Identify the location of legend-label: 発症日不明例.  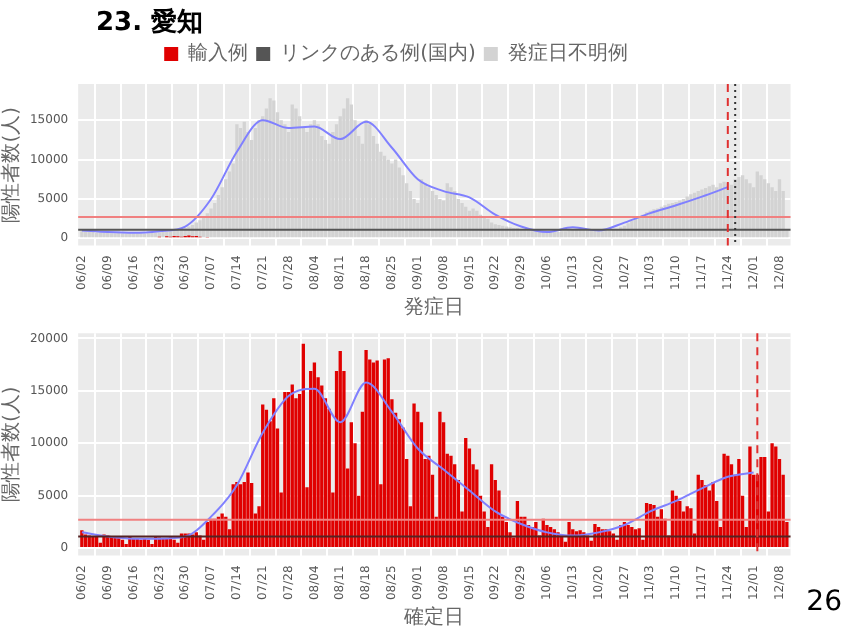
(567, 53).